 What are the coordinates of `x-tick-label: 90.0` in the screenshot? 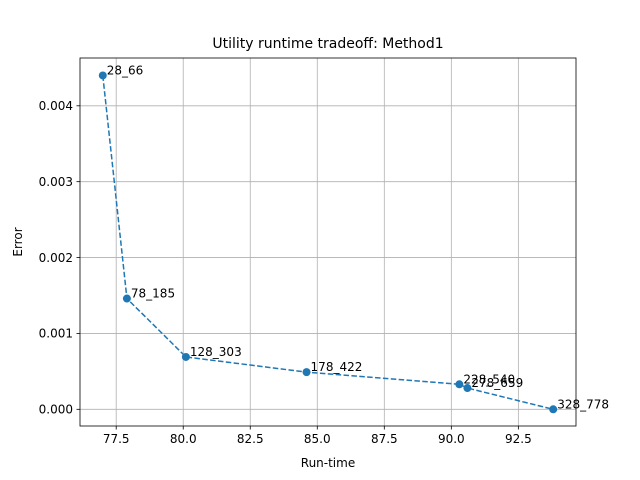 It's located at (451, 439).